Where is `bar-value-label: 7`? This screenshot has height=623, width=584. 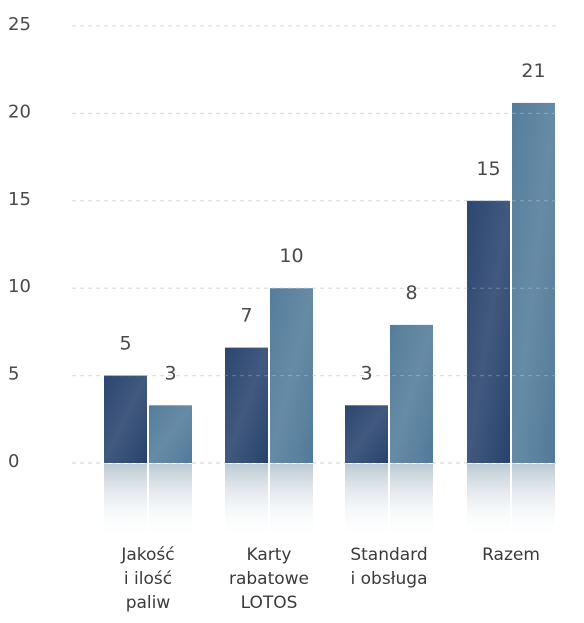 bar-value-label: 7 is located at coordinates (246, 316).